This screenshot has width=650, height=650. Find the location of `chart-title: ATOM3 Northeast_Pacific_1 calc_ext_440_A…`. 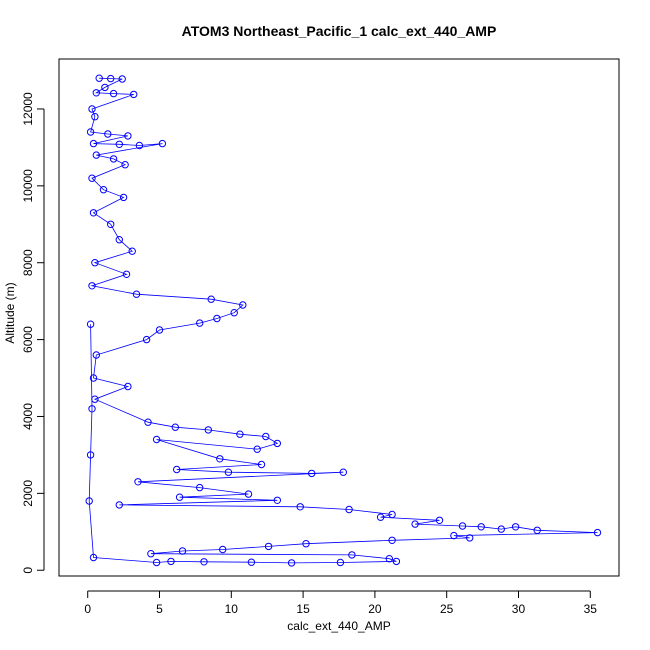

chart-title: ATOM3 Northeast_Pacific_1 calc_ext_440_A… is located at coordinates (339, 31).